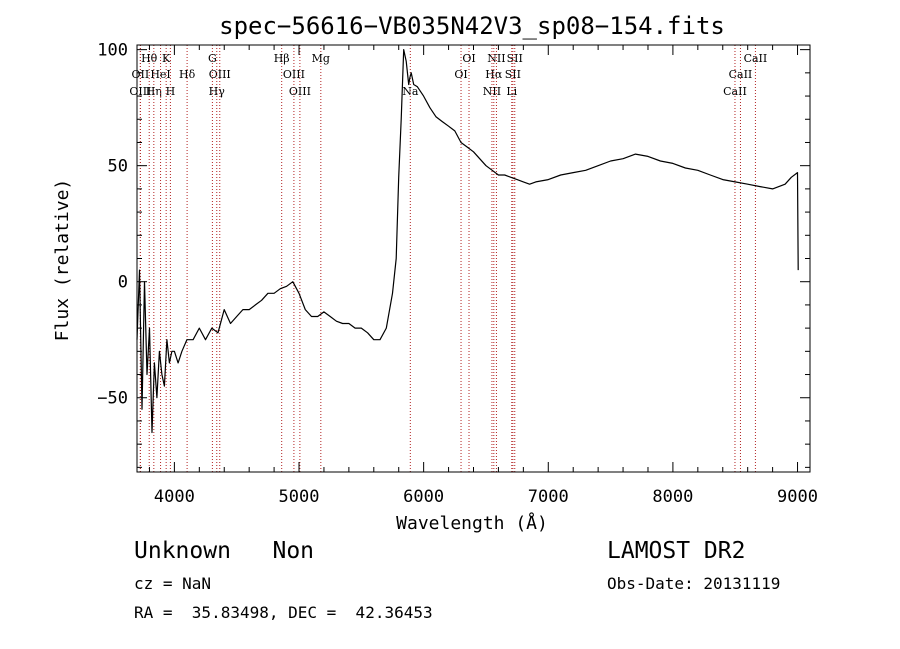 Image resolution: width=900 pixels, height=649 pixels. Describe the element at coordinates (62, 260) in the screenshot. I see `y-axis-label: Flux (relative)` at that location.